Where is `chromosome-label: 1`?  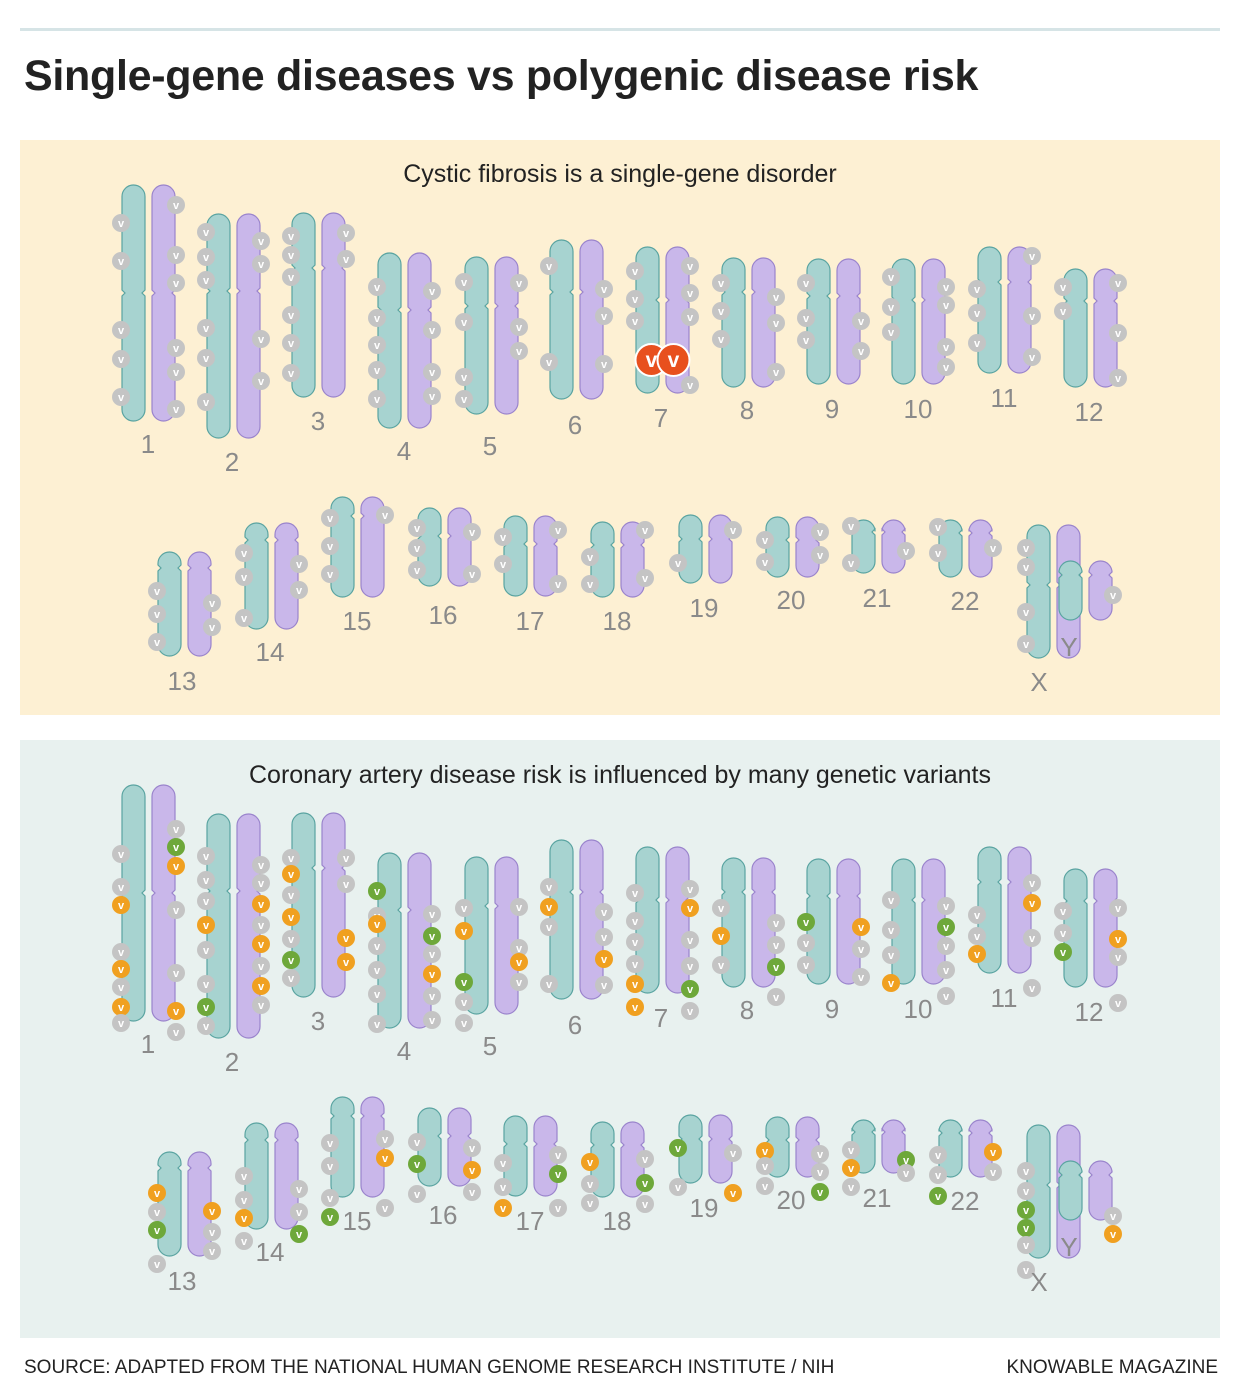
chromosome-label: 1 is located at coordinates (148, 1044).